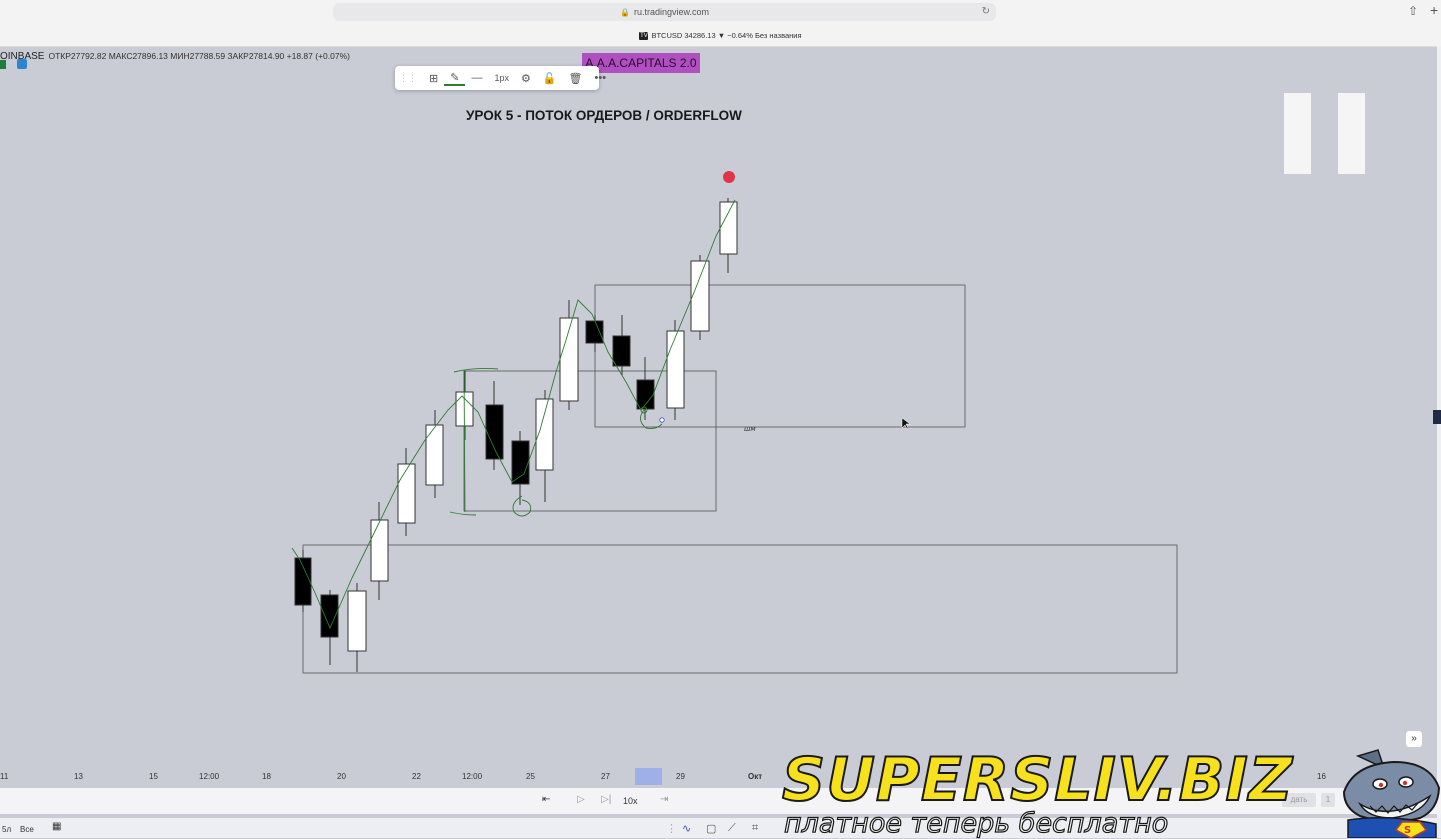 This screenshot has width=1441, height=839. Describe the element at coordinates (434, 78) in the screenshot. I see `template-icon: ⊞` at that location.